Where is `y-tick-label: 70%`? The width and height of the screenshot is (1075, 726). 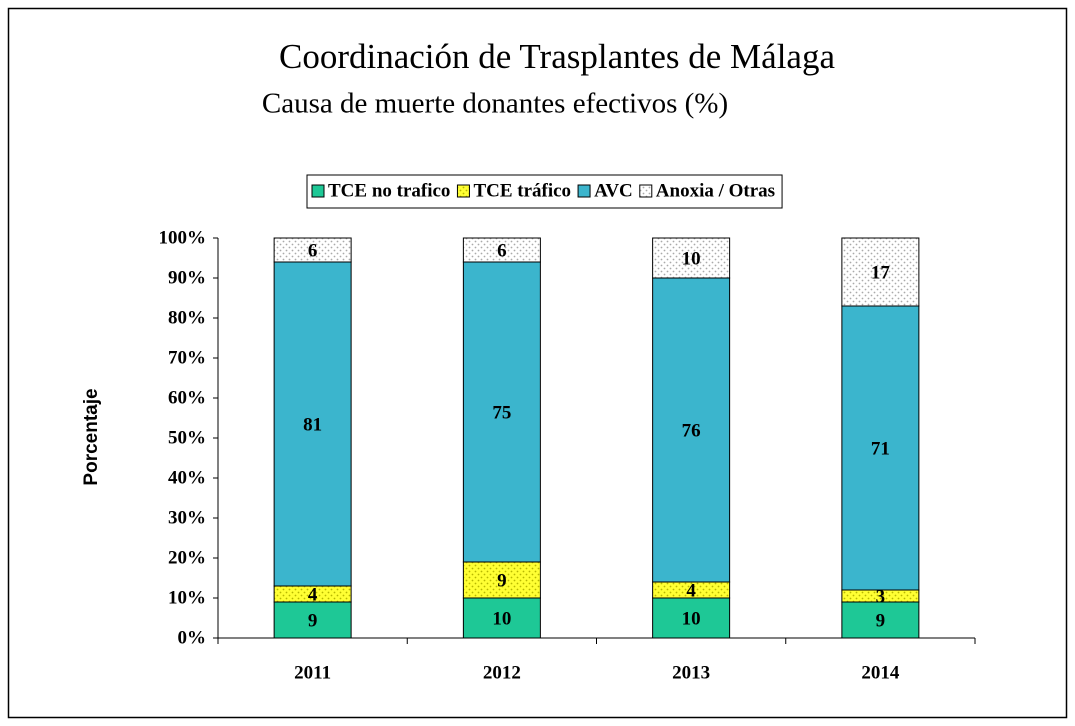 y-tick-label: 70% is located at coordinates (187, 357).